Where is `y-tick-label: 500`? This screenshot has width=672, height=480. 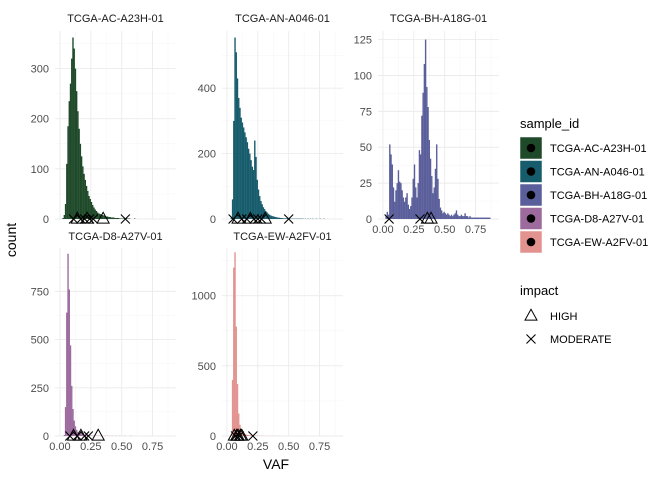 y-tick-label: 500 is located at coordinates (207, 367).